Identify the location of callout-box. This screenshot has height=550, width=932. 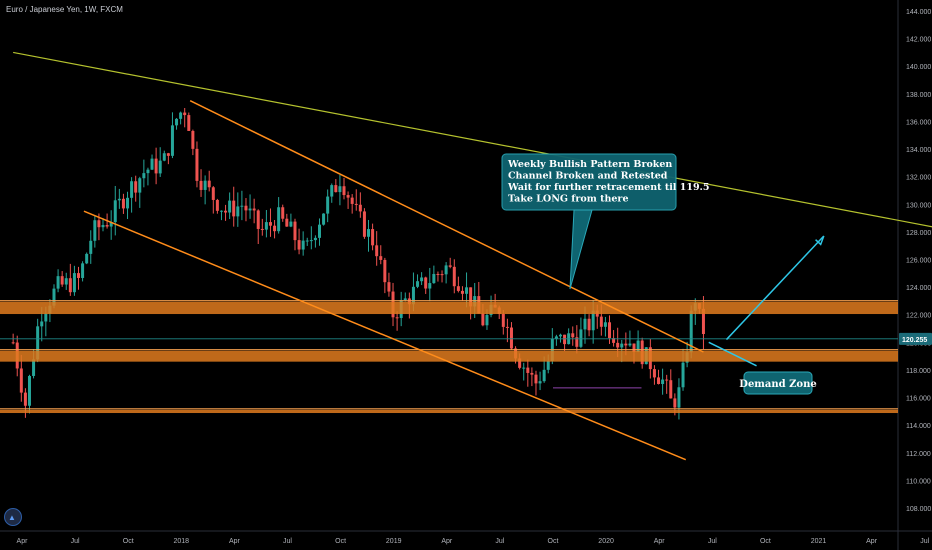
(589, 182).